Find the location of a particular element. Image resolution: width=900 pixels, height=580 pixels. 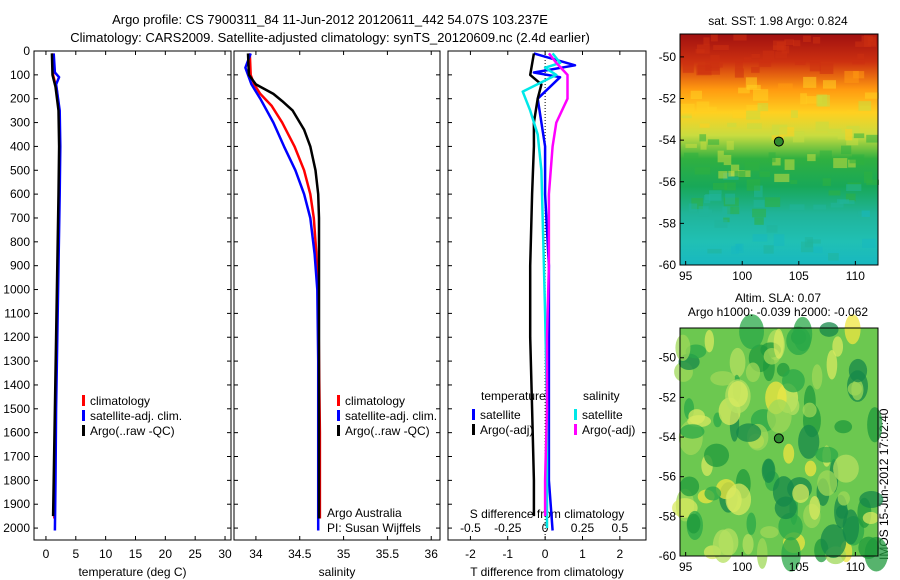

y-tick-label: 1600 is located at coordinates (16, 433).